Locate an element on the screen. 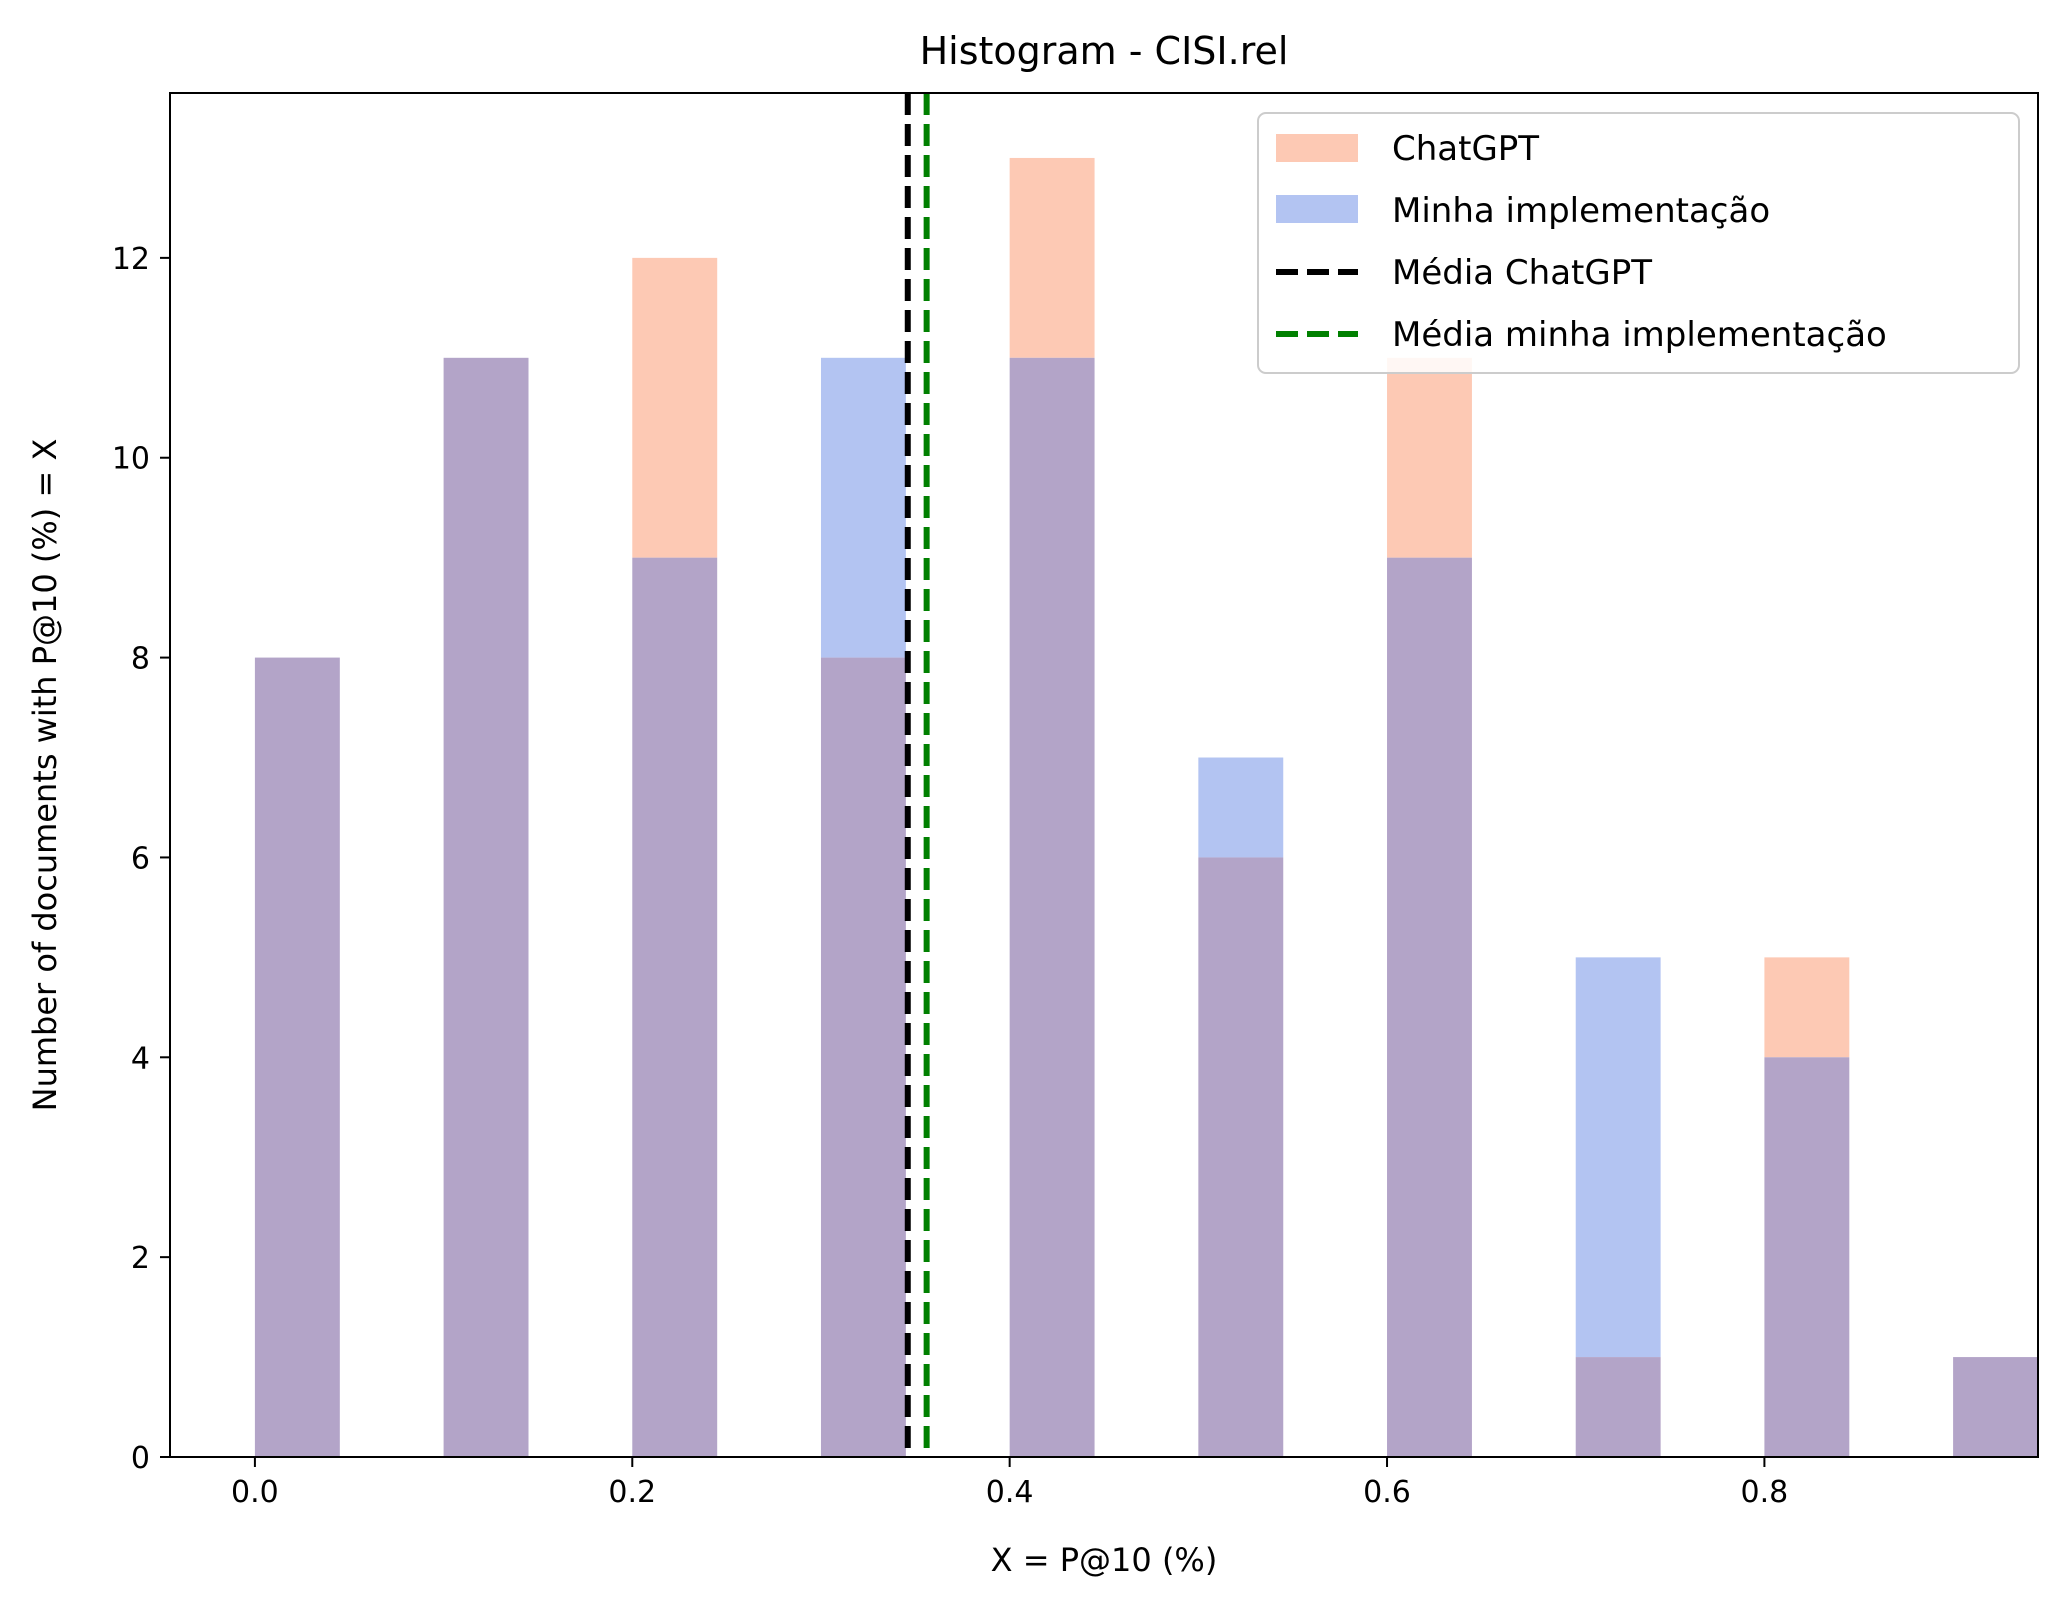 This screenshot has width=2058, height=1607. x-axis-ticks: 0.0 0.2 0.4 0.6 0.8 is located at coordinates (1009, 1483).